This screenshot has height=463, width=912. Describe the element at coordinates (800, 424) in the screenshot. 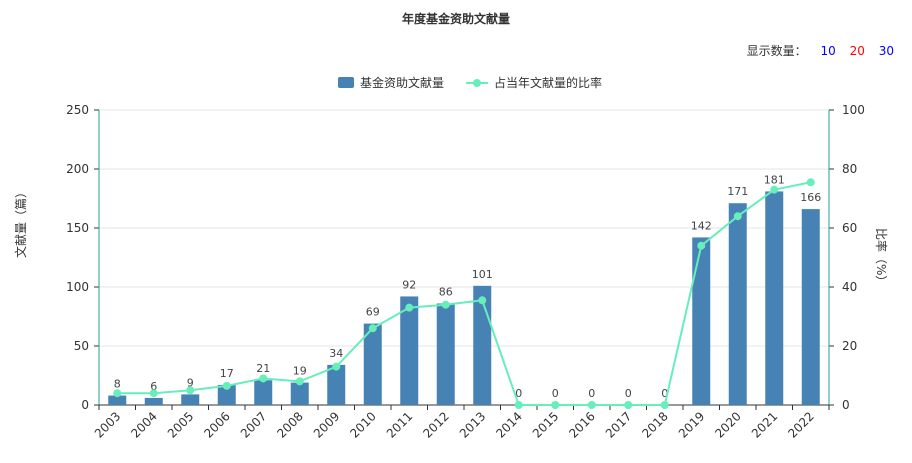

I see `x-tick-label: 2022` at that location.